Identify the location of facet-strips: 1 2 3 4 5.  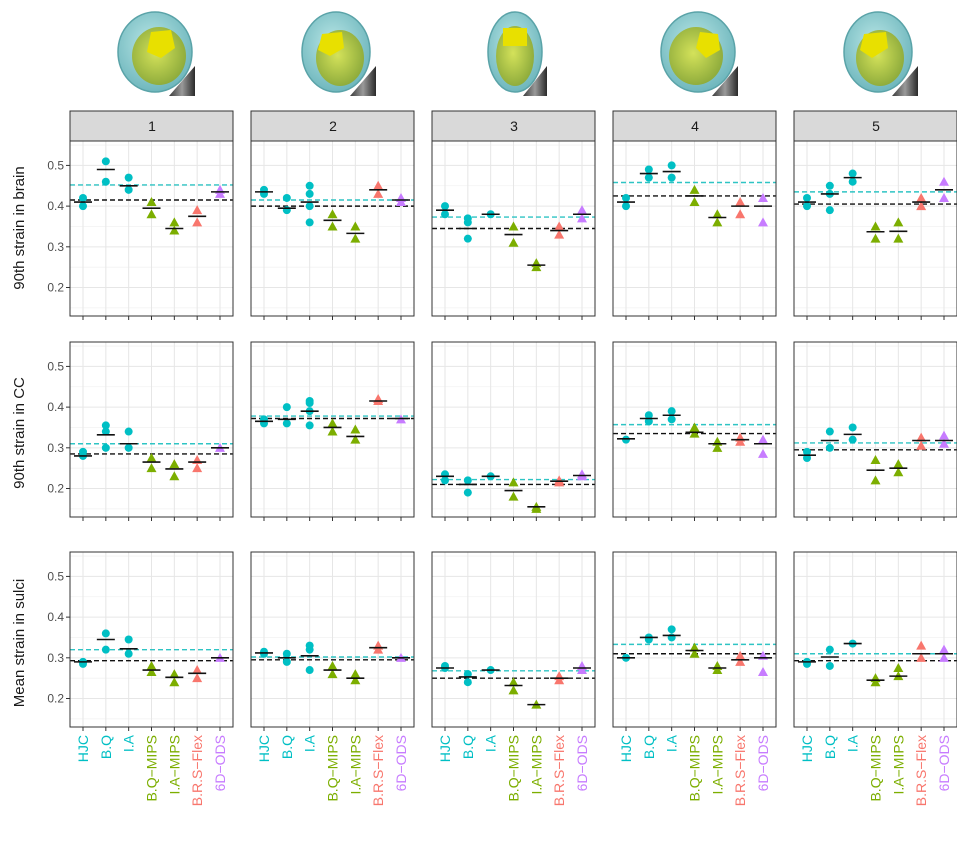
(513, 126).